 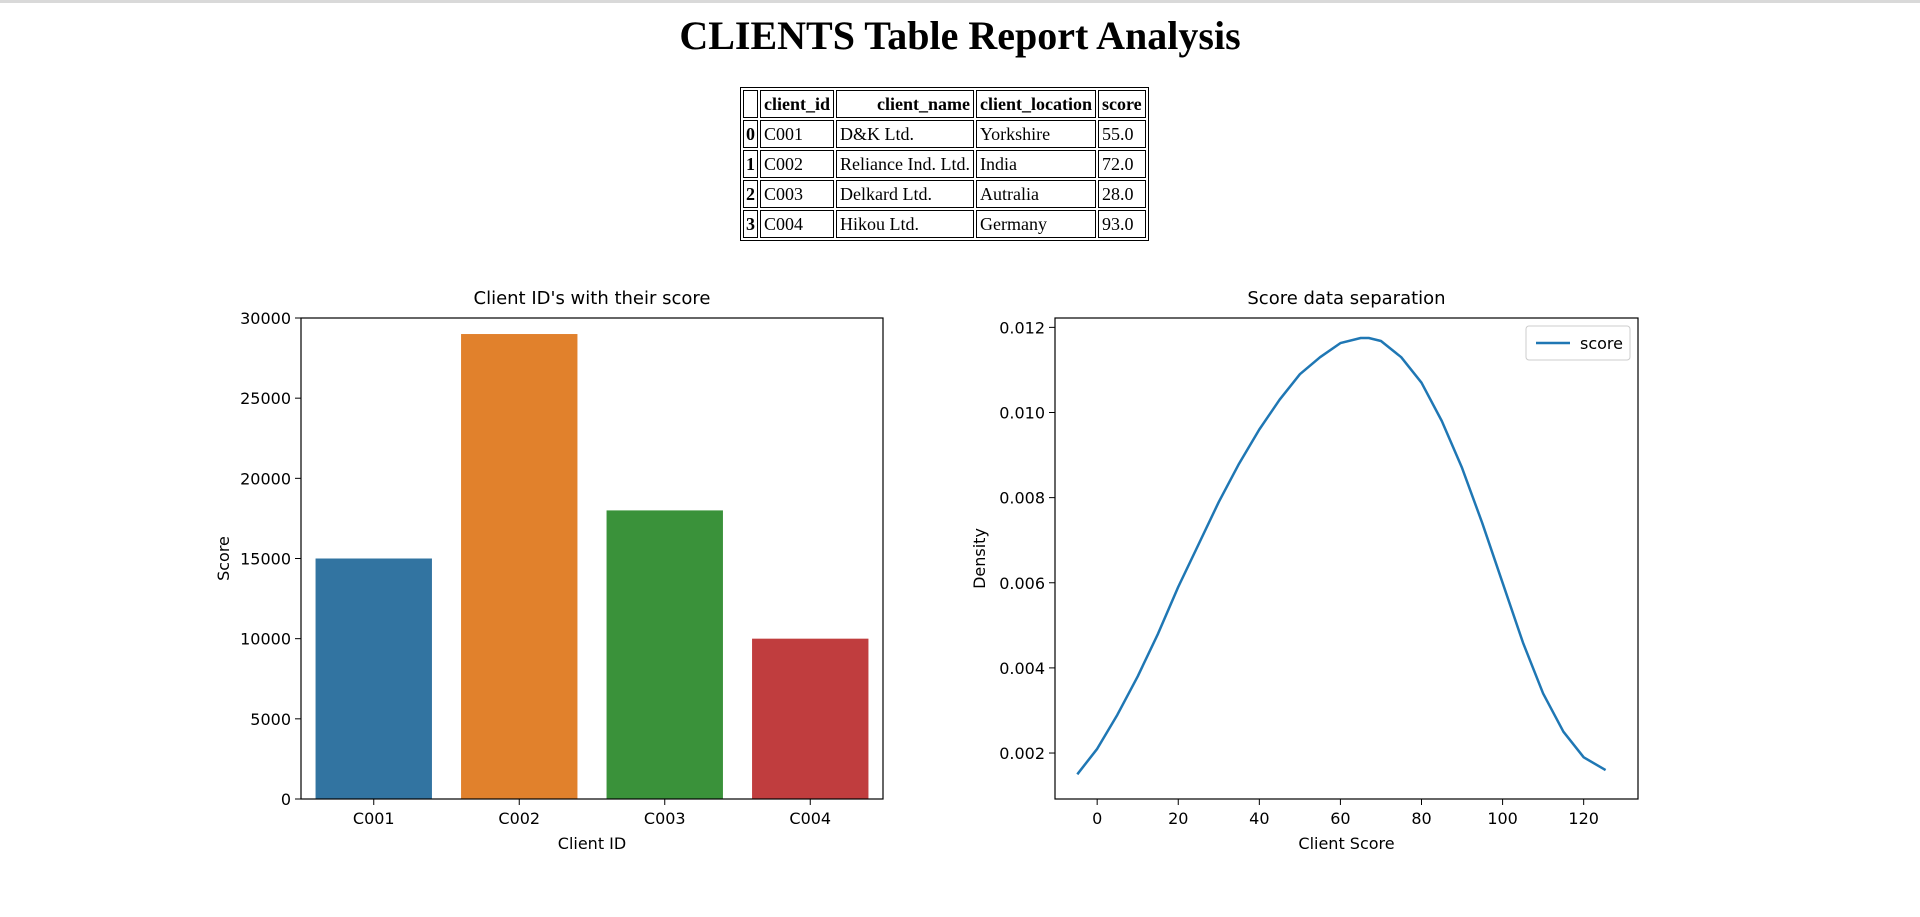 I want to click on y-tick-label: 0.002, so click(x=1022, y=753).